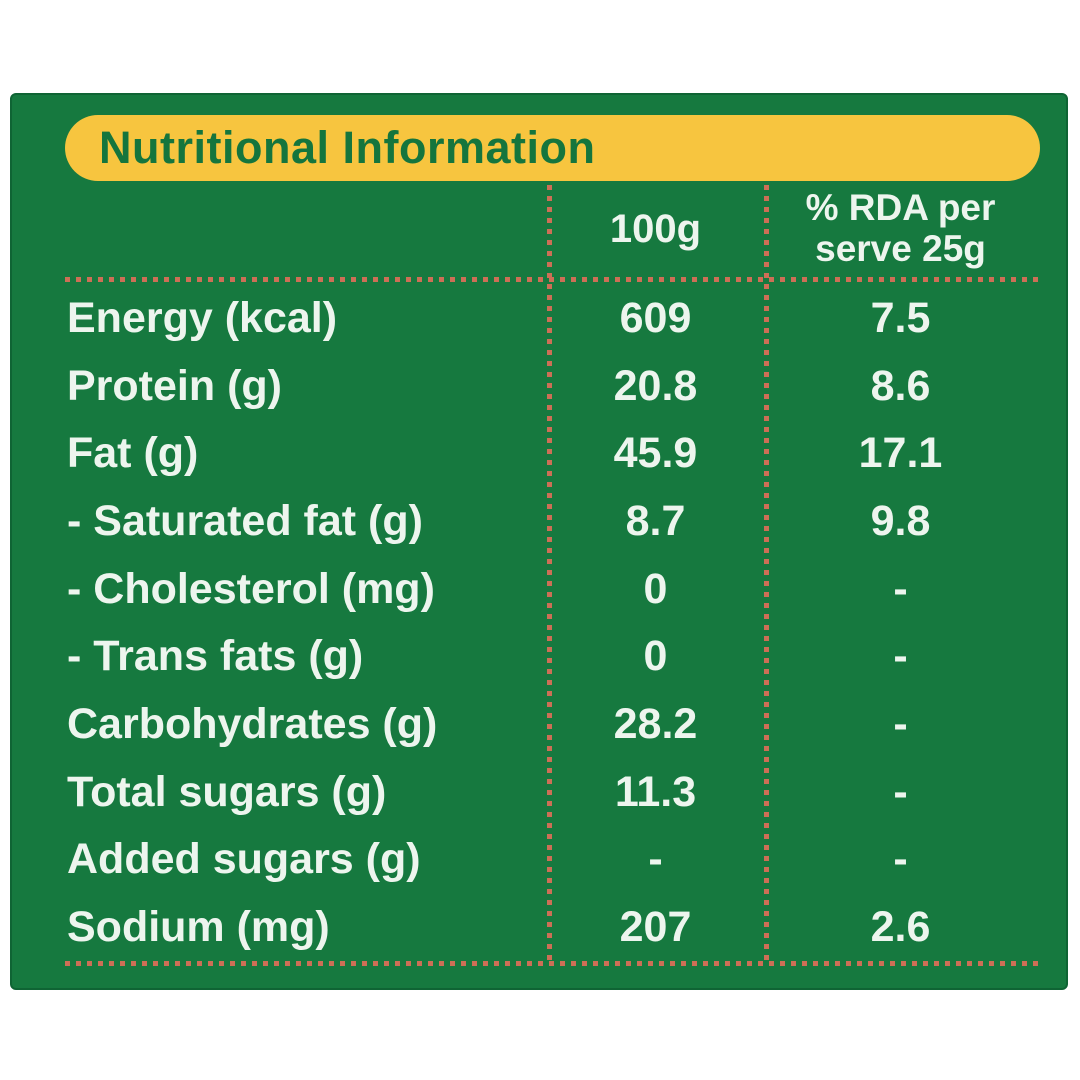  What do you see at coordinates (251, 588) in the screenshot?
I see `nutrient-label: - Cholesterol (mg)` at bounding box center [251, 588].